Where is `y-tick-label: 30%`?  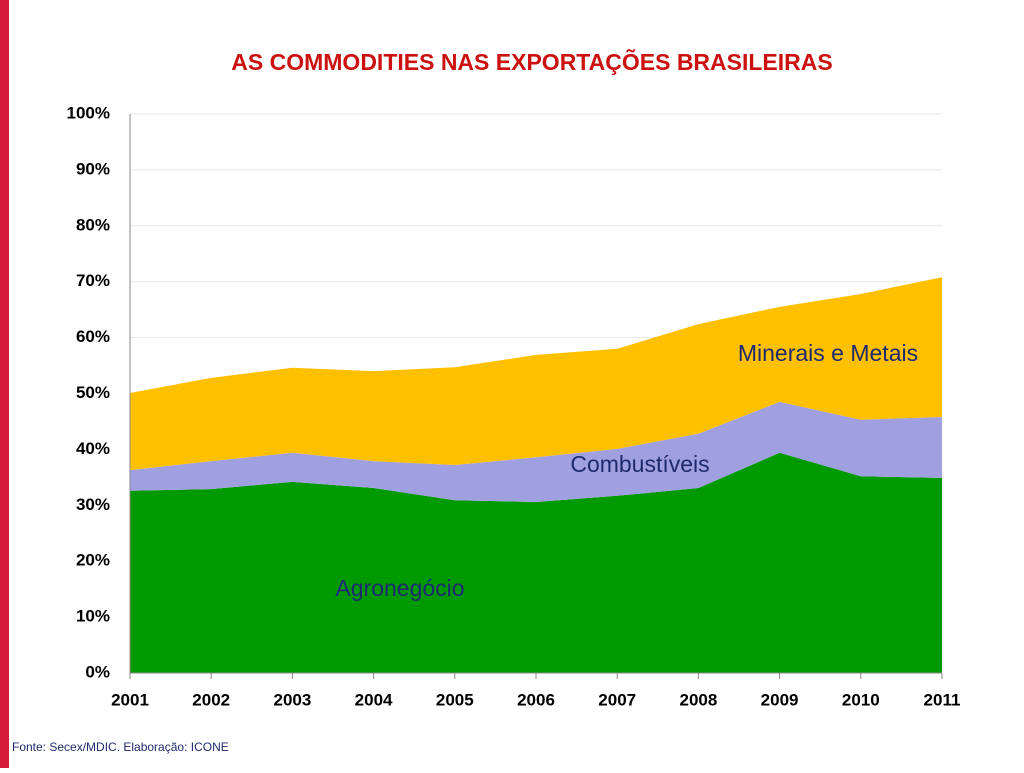 y-tick-label: 30% is located at coordinates (93, 504).